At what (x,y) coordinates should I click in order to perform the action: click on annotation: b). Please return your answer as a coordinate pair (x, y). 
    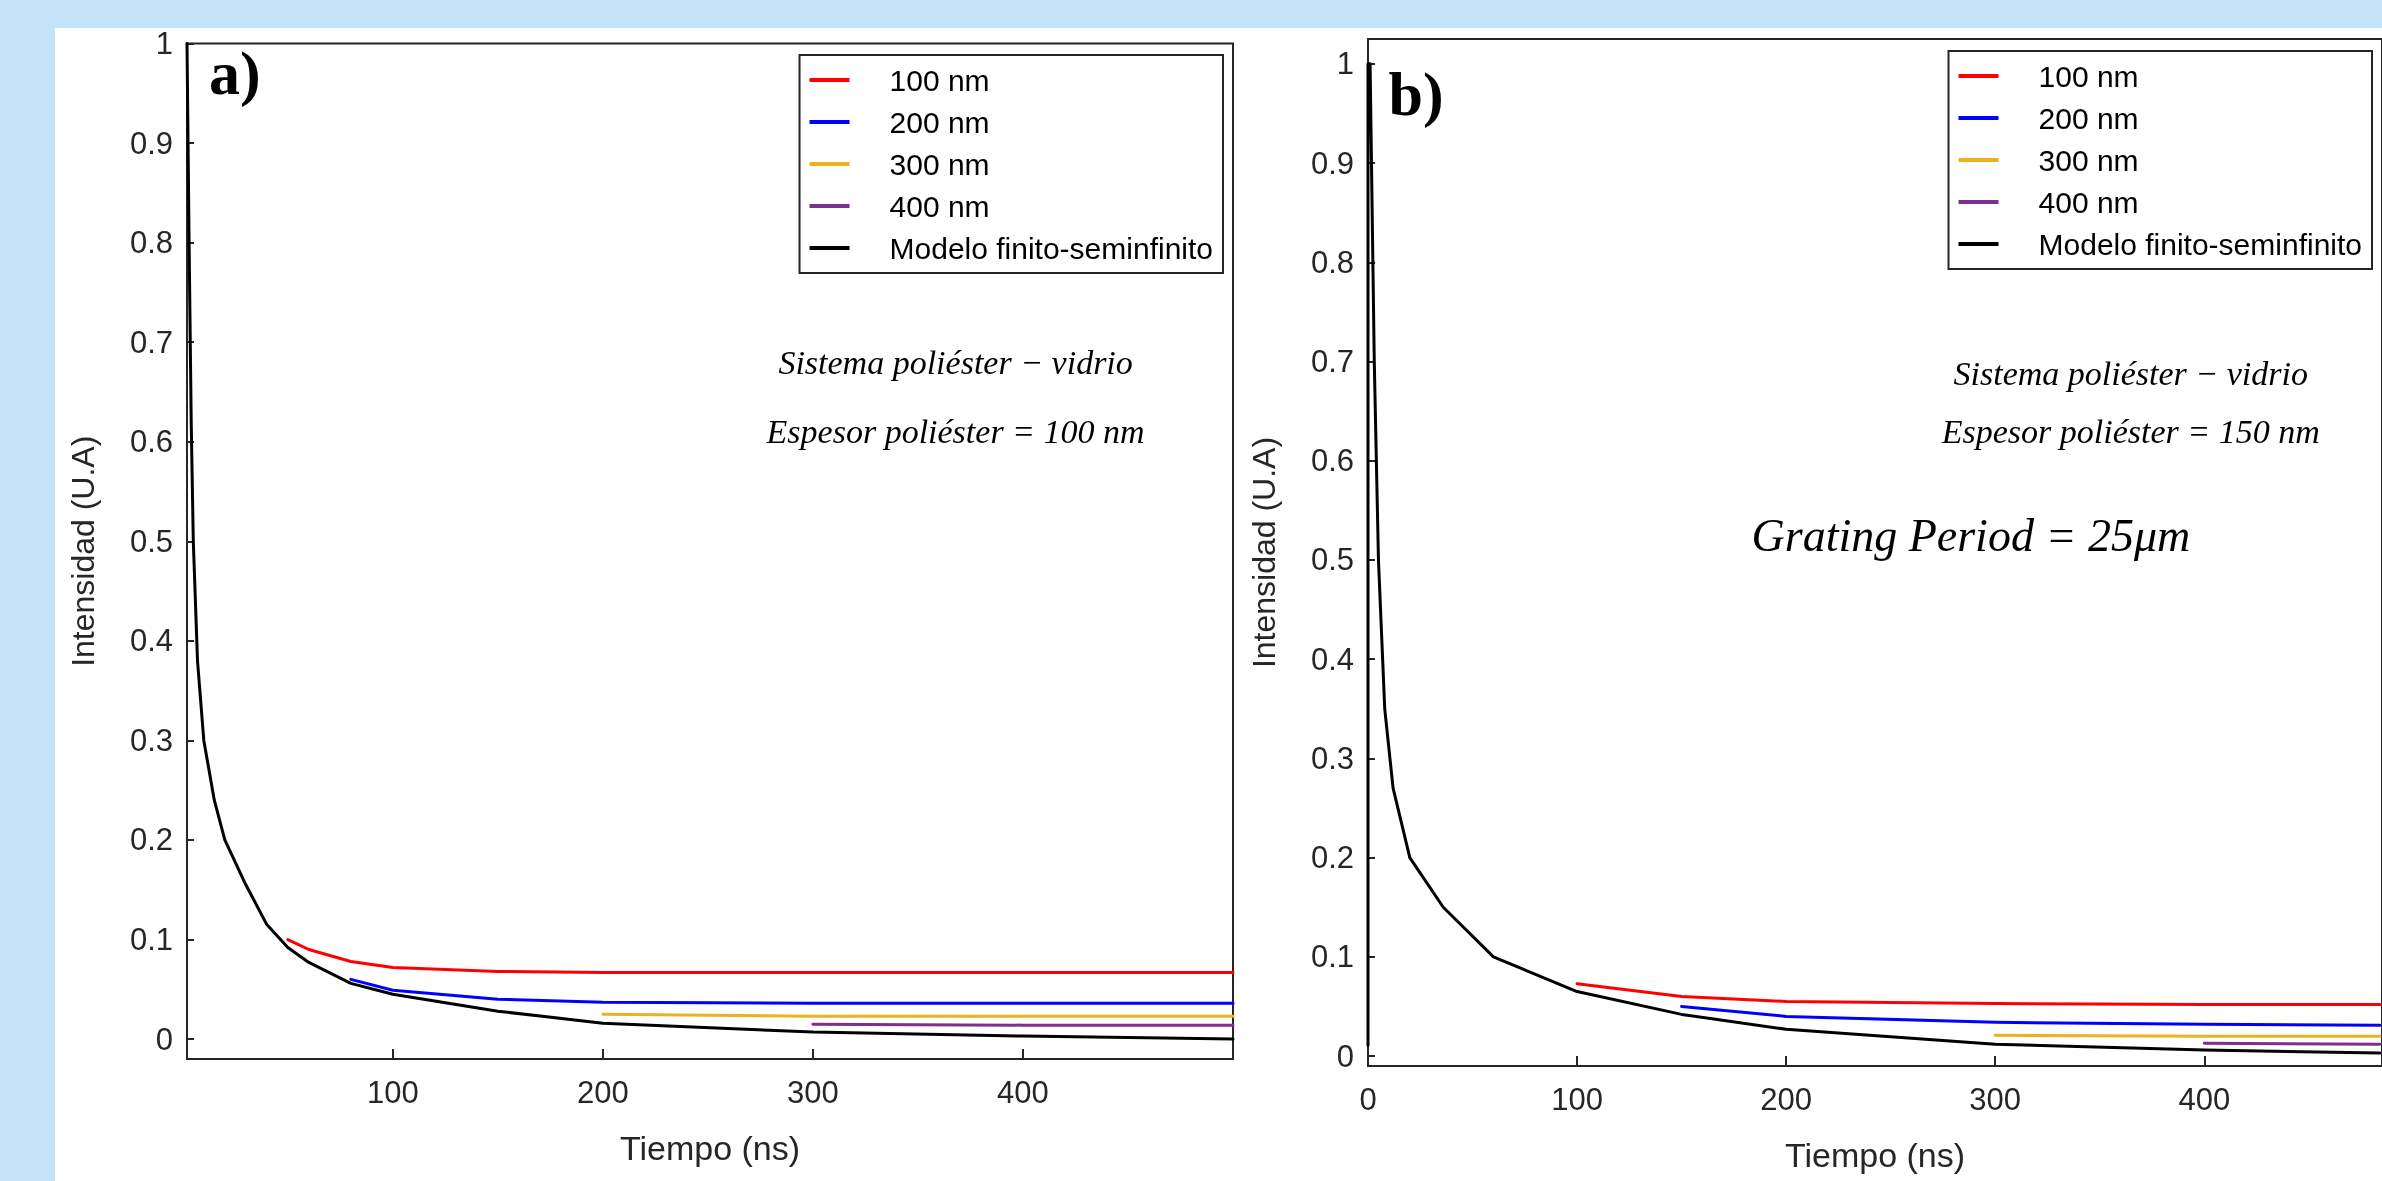
    Looking at the image, I should click on (1416, 94).